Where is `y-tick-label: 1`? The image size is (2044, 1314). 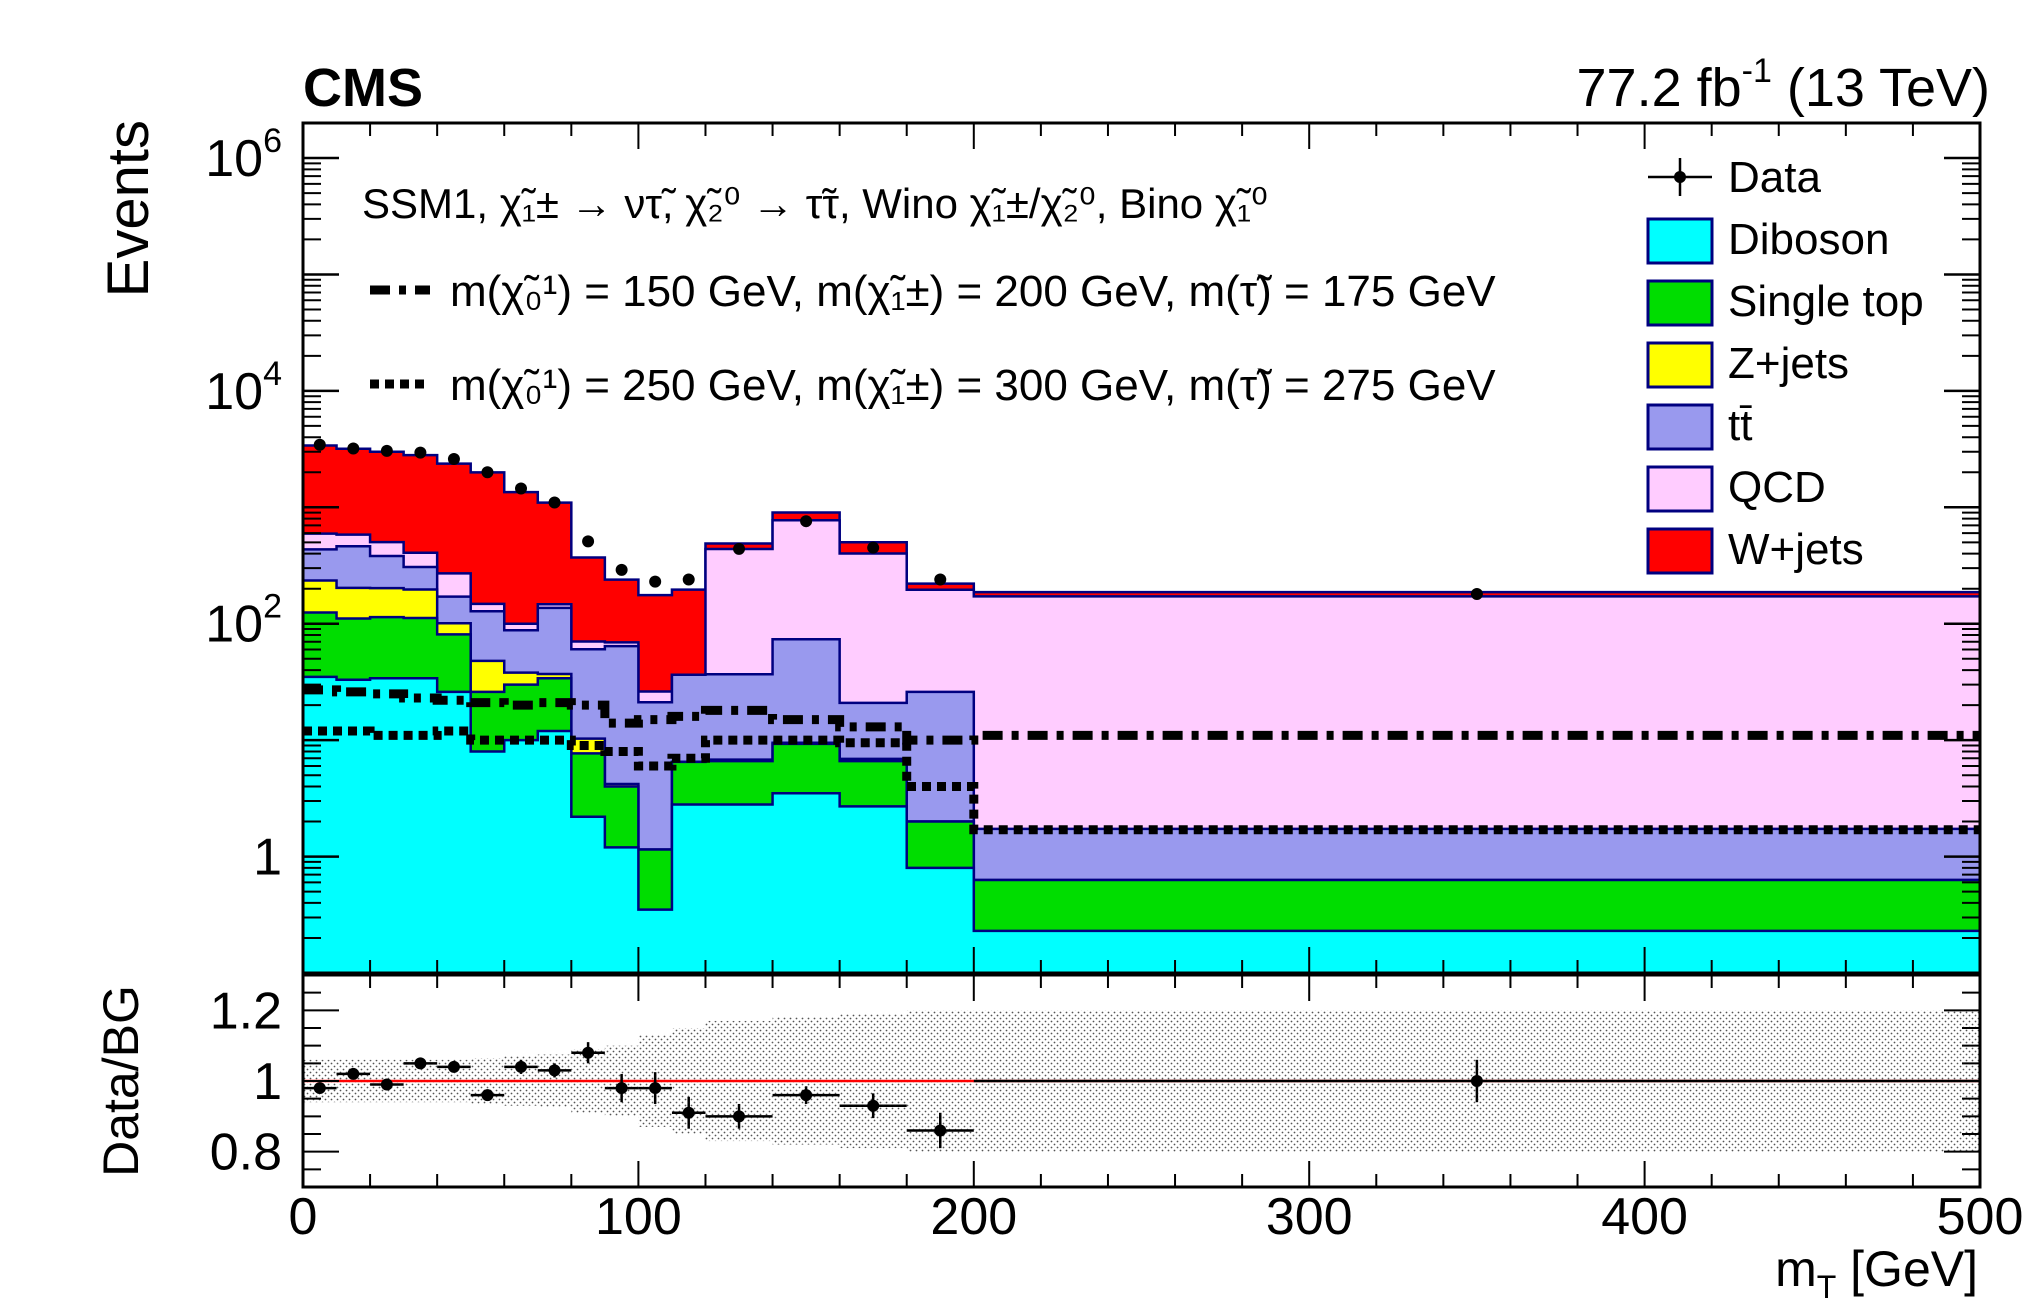
y-tick-label: 1 is located at coordinates (267, 858).